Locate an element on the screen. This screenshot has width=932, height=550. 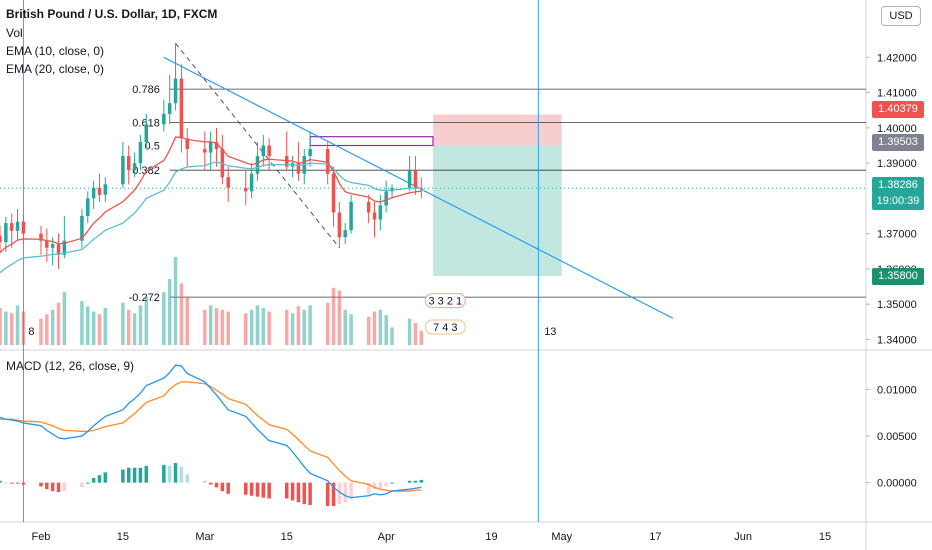
fib-level-label: 0.786 is located at coordinates (146, 90).